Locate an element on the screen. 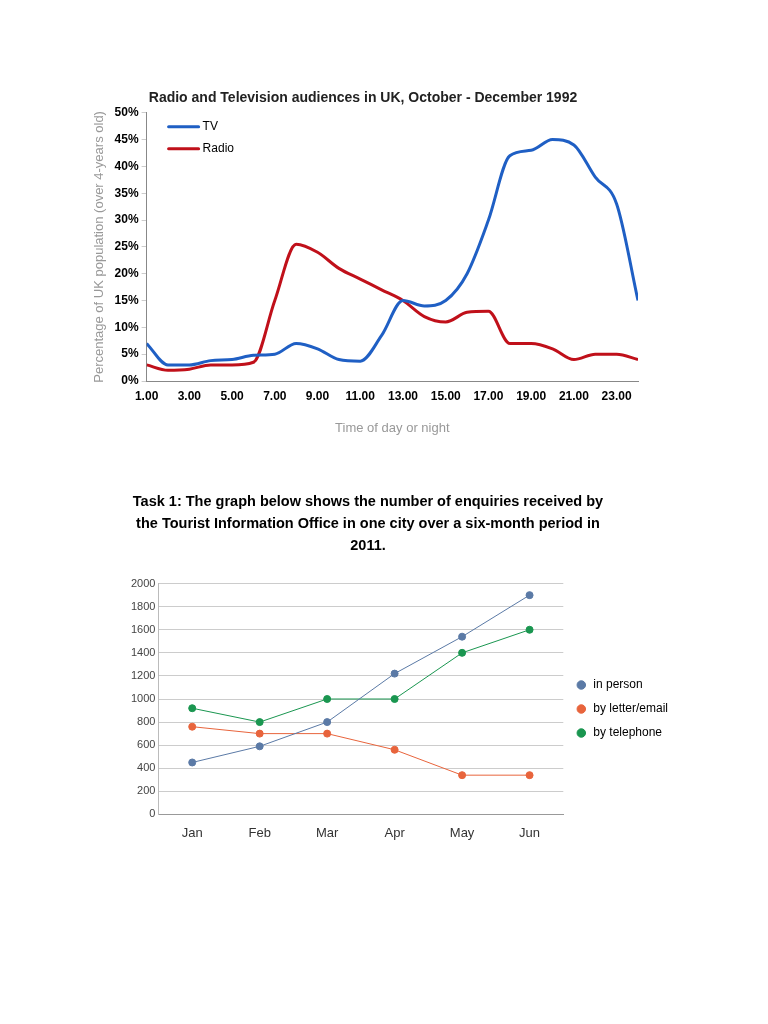  y-tick-label: 1800 is located at coordinates (143, 605).